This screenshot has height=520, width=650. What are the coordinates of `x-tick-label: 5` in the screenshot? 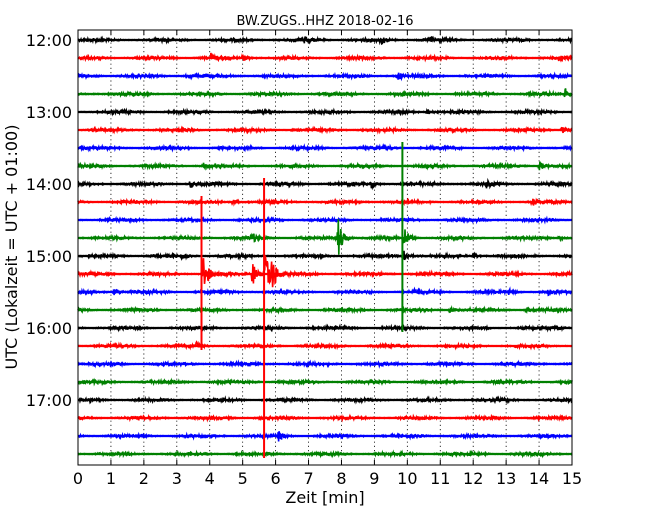 It's located at (243, 478).